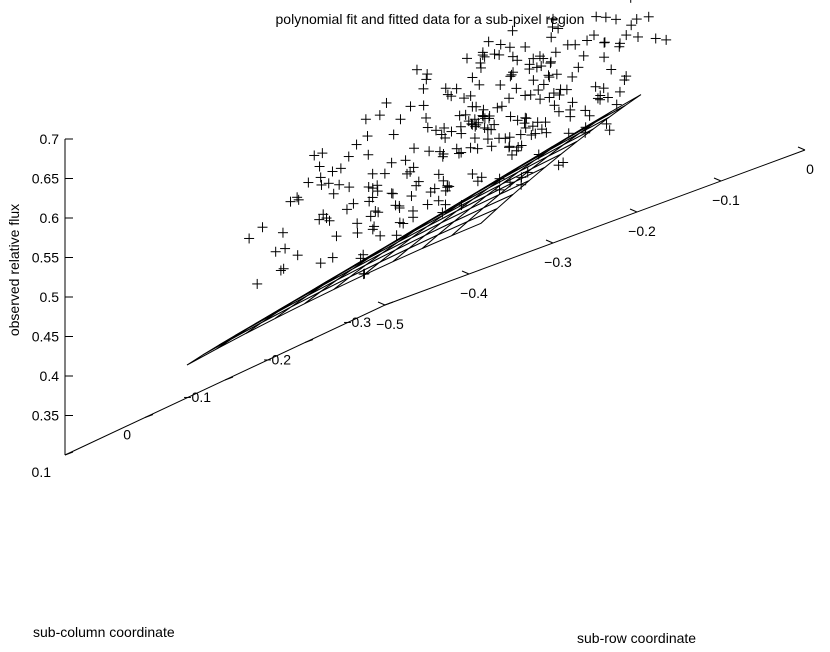 This screenshot has height=652, width=830. Describe the element at coordinates (50, 218) in the screenshot. I see `z-tick-label: 0.6` at that location.